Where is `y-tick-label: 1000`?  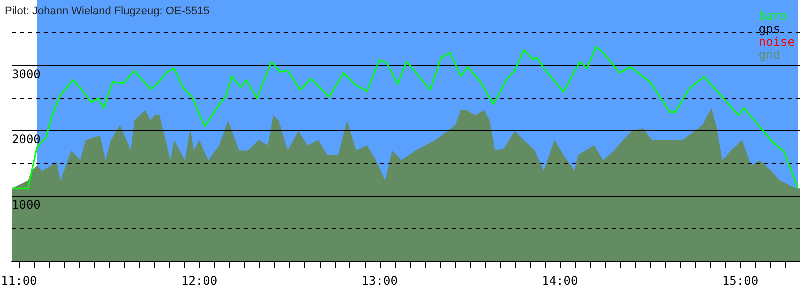
y-tick-label: 1000 is located at coordinates (26, 205).